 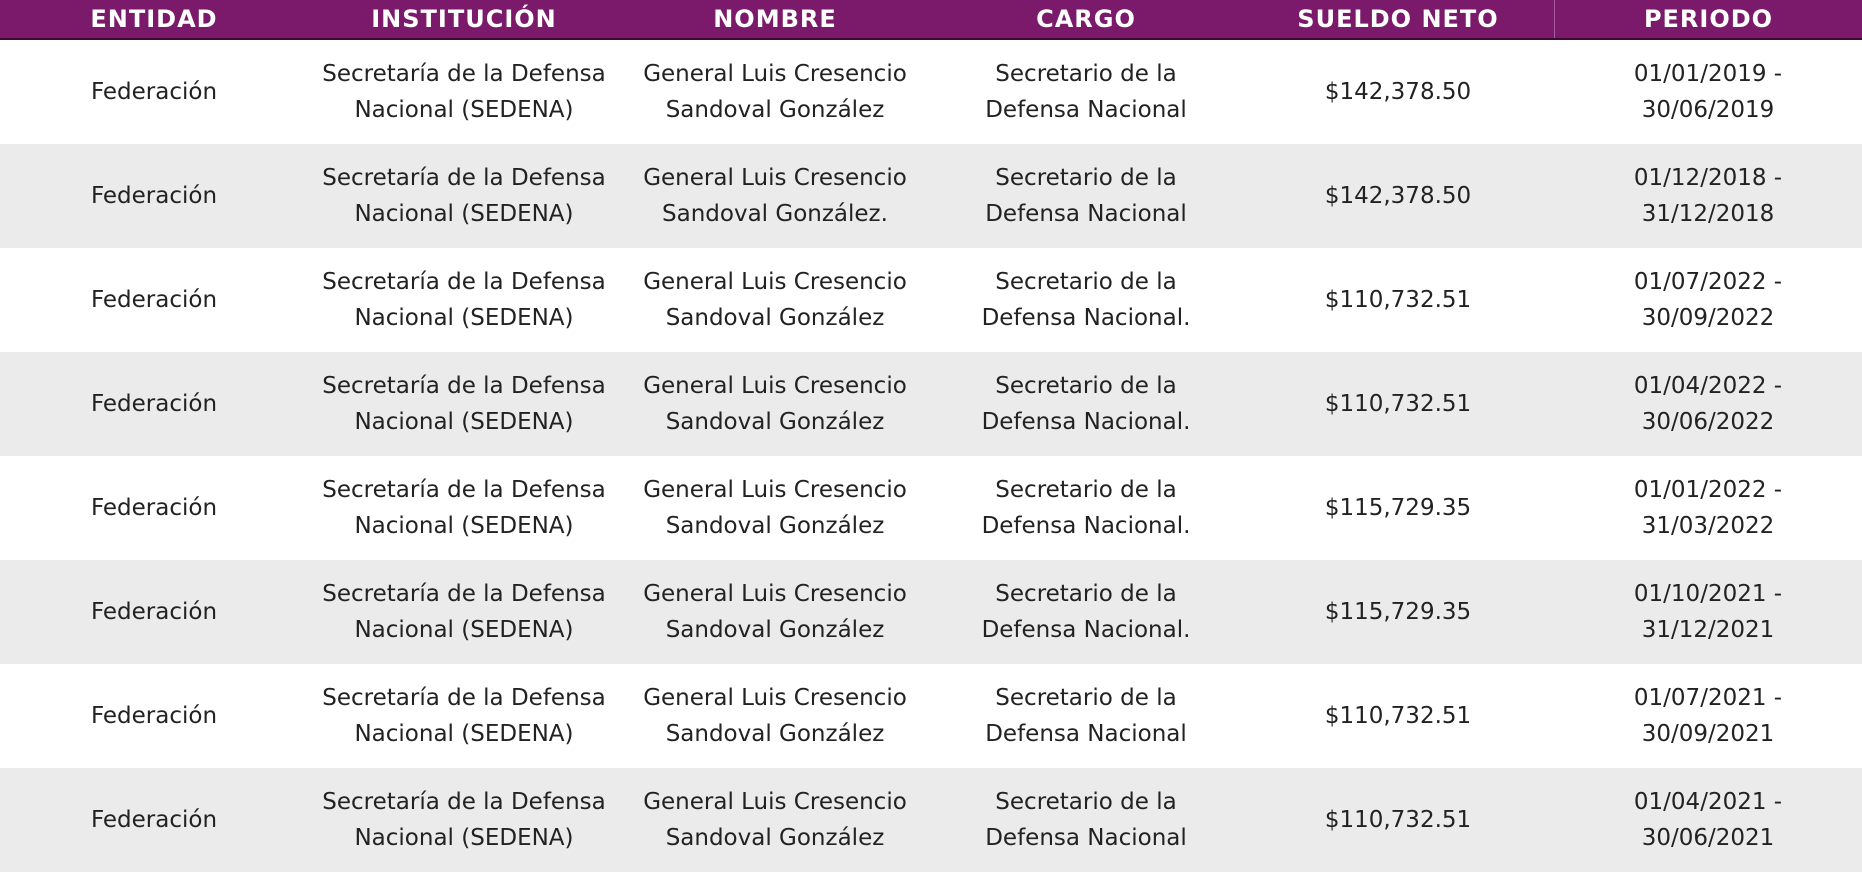 What do you see at coordinates (1398, 19) in the screenshot?
I see `column-header-sueldo-neto: SUELDO NETO` at bounding box center [1398, 19].